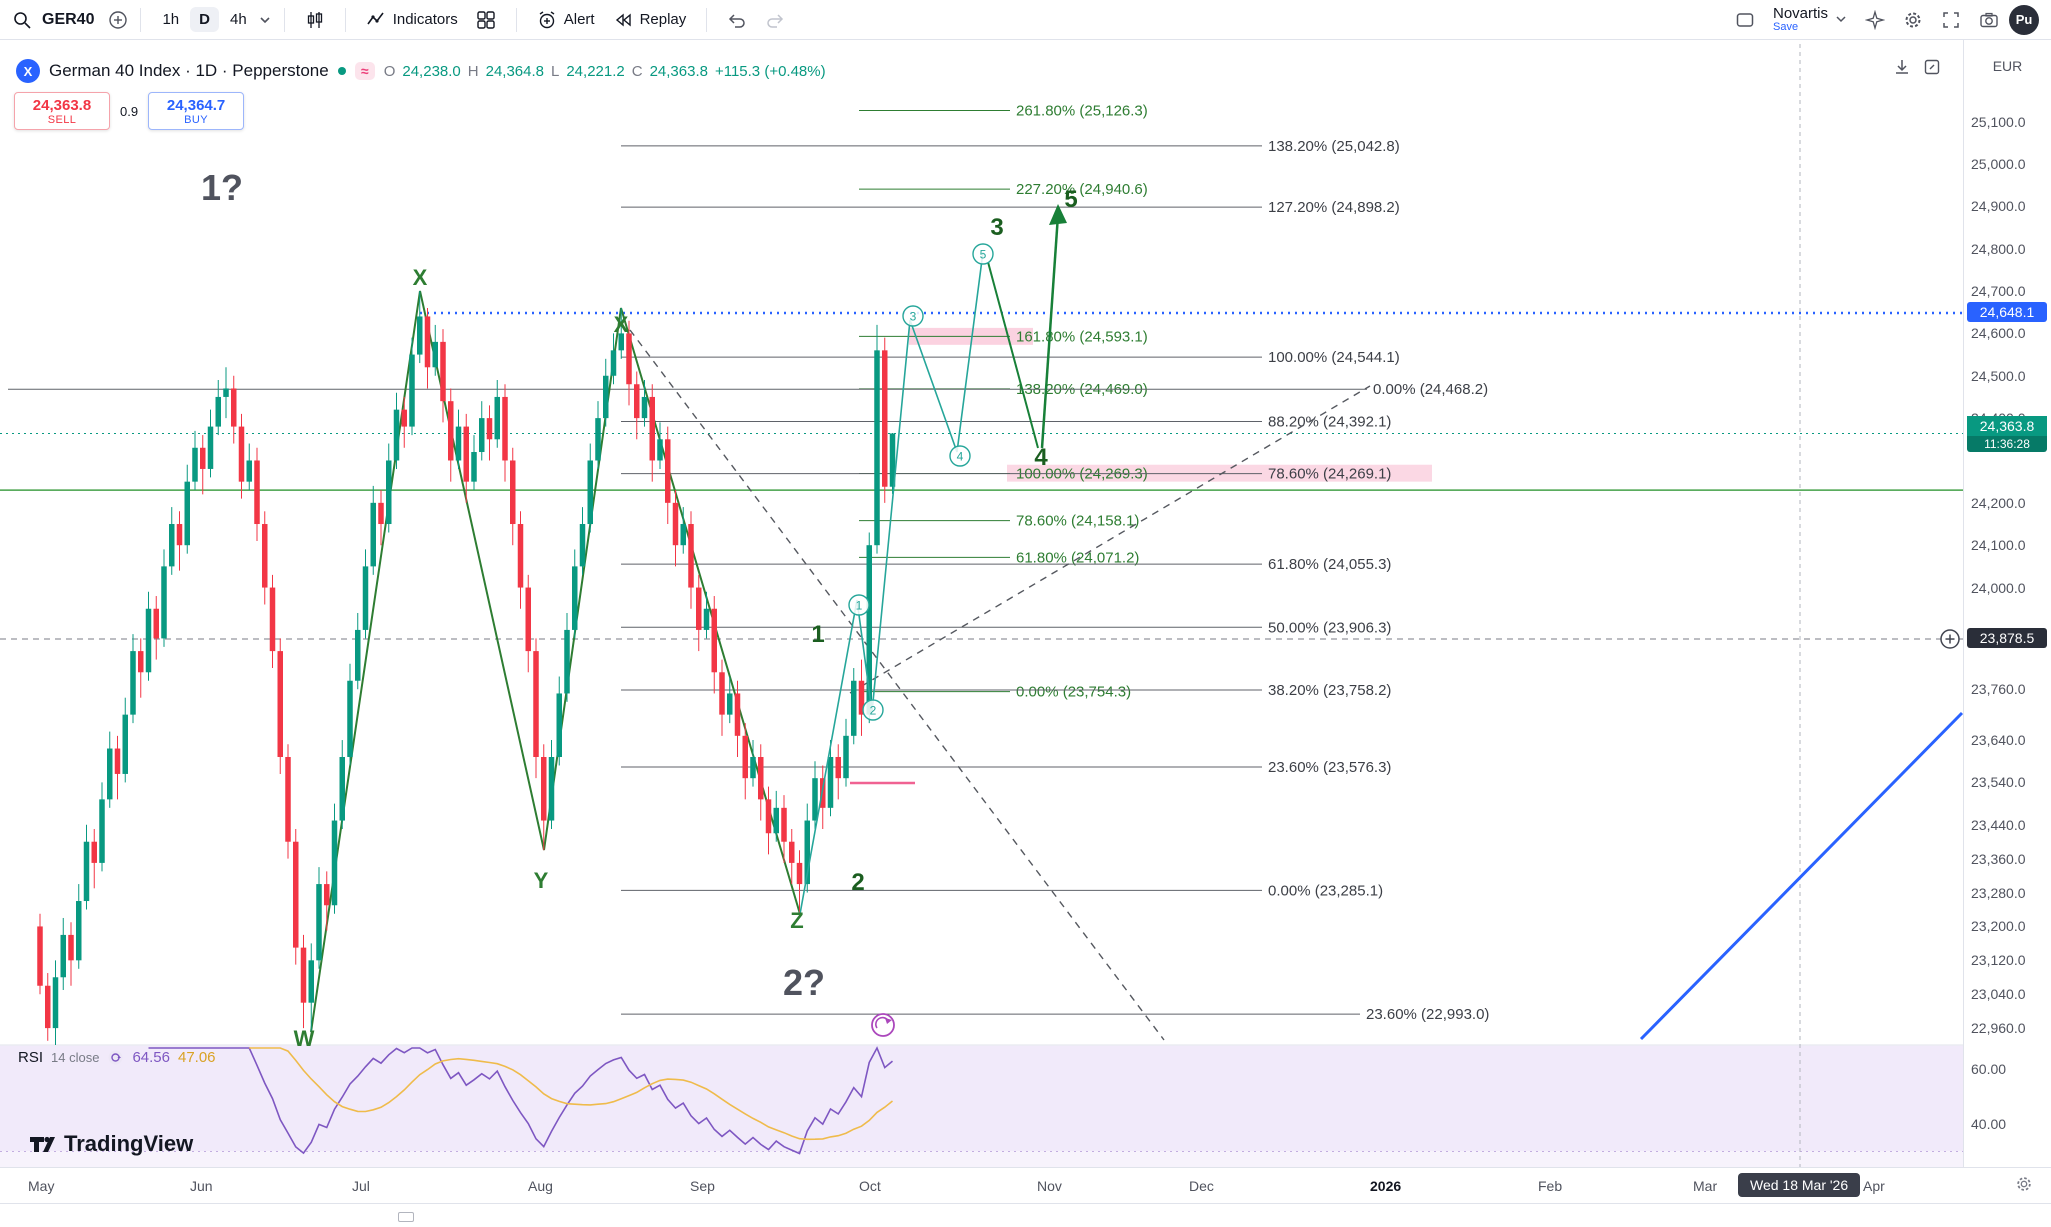  Describe the element at coordinates (196, 1057) in the screenshot. I see `rsi-ma-value: 47.06` at that location.